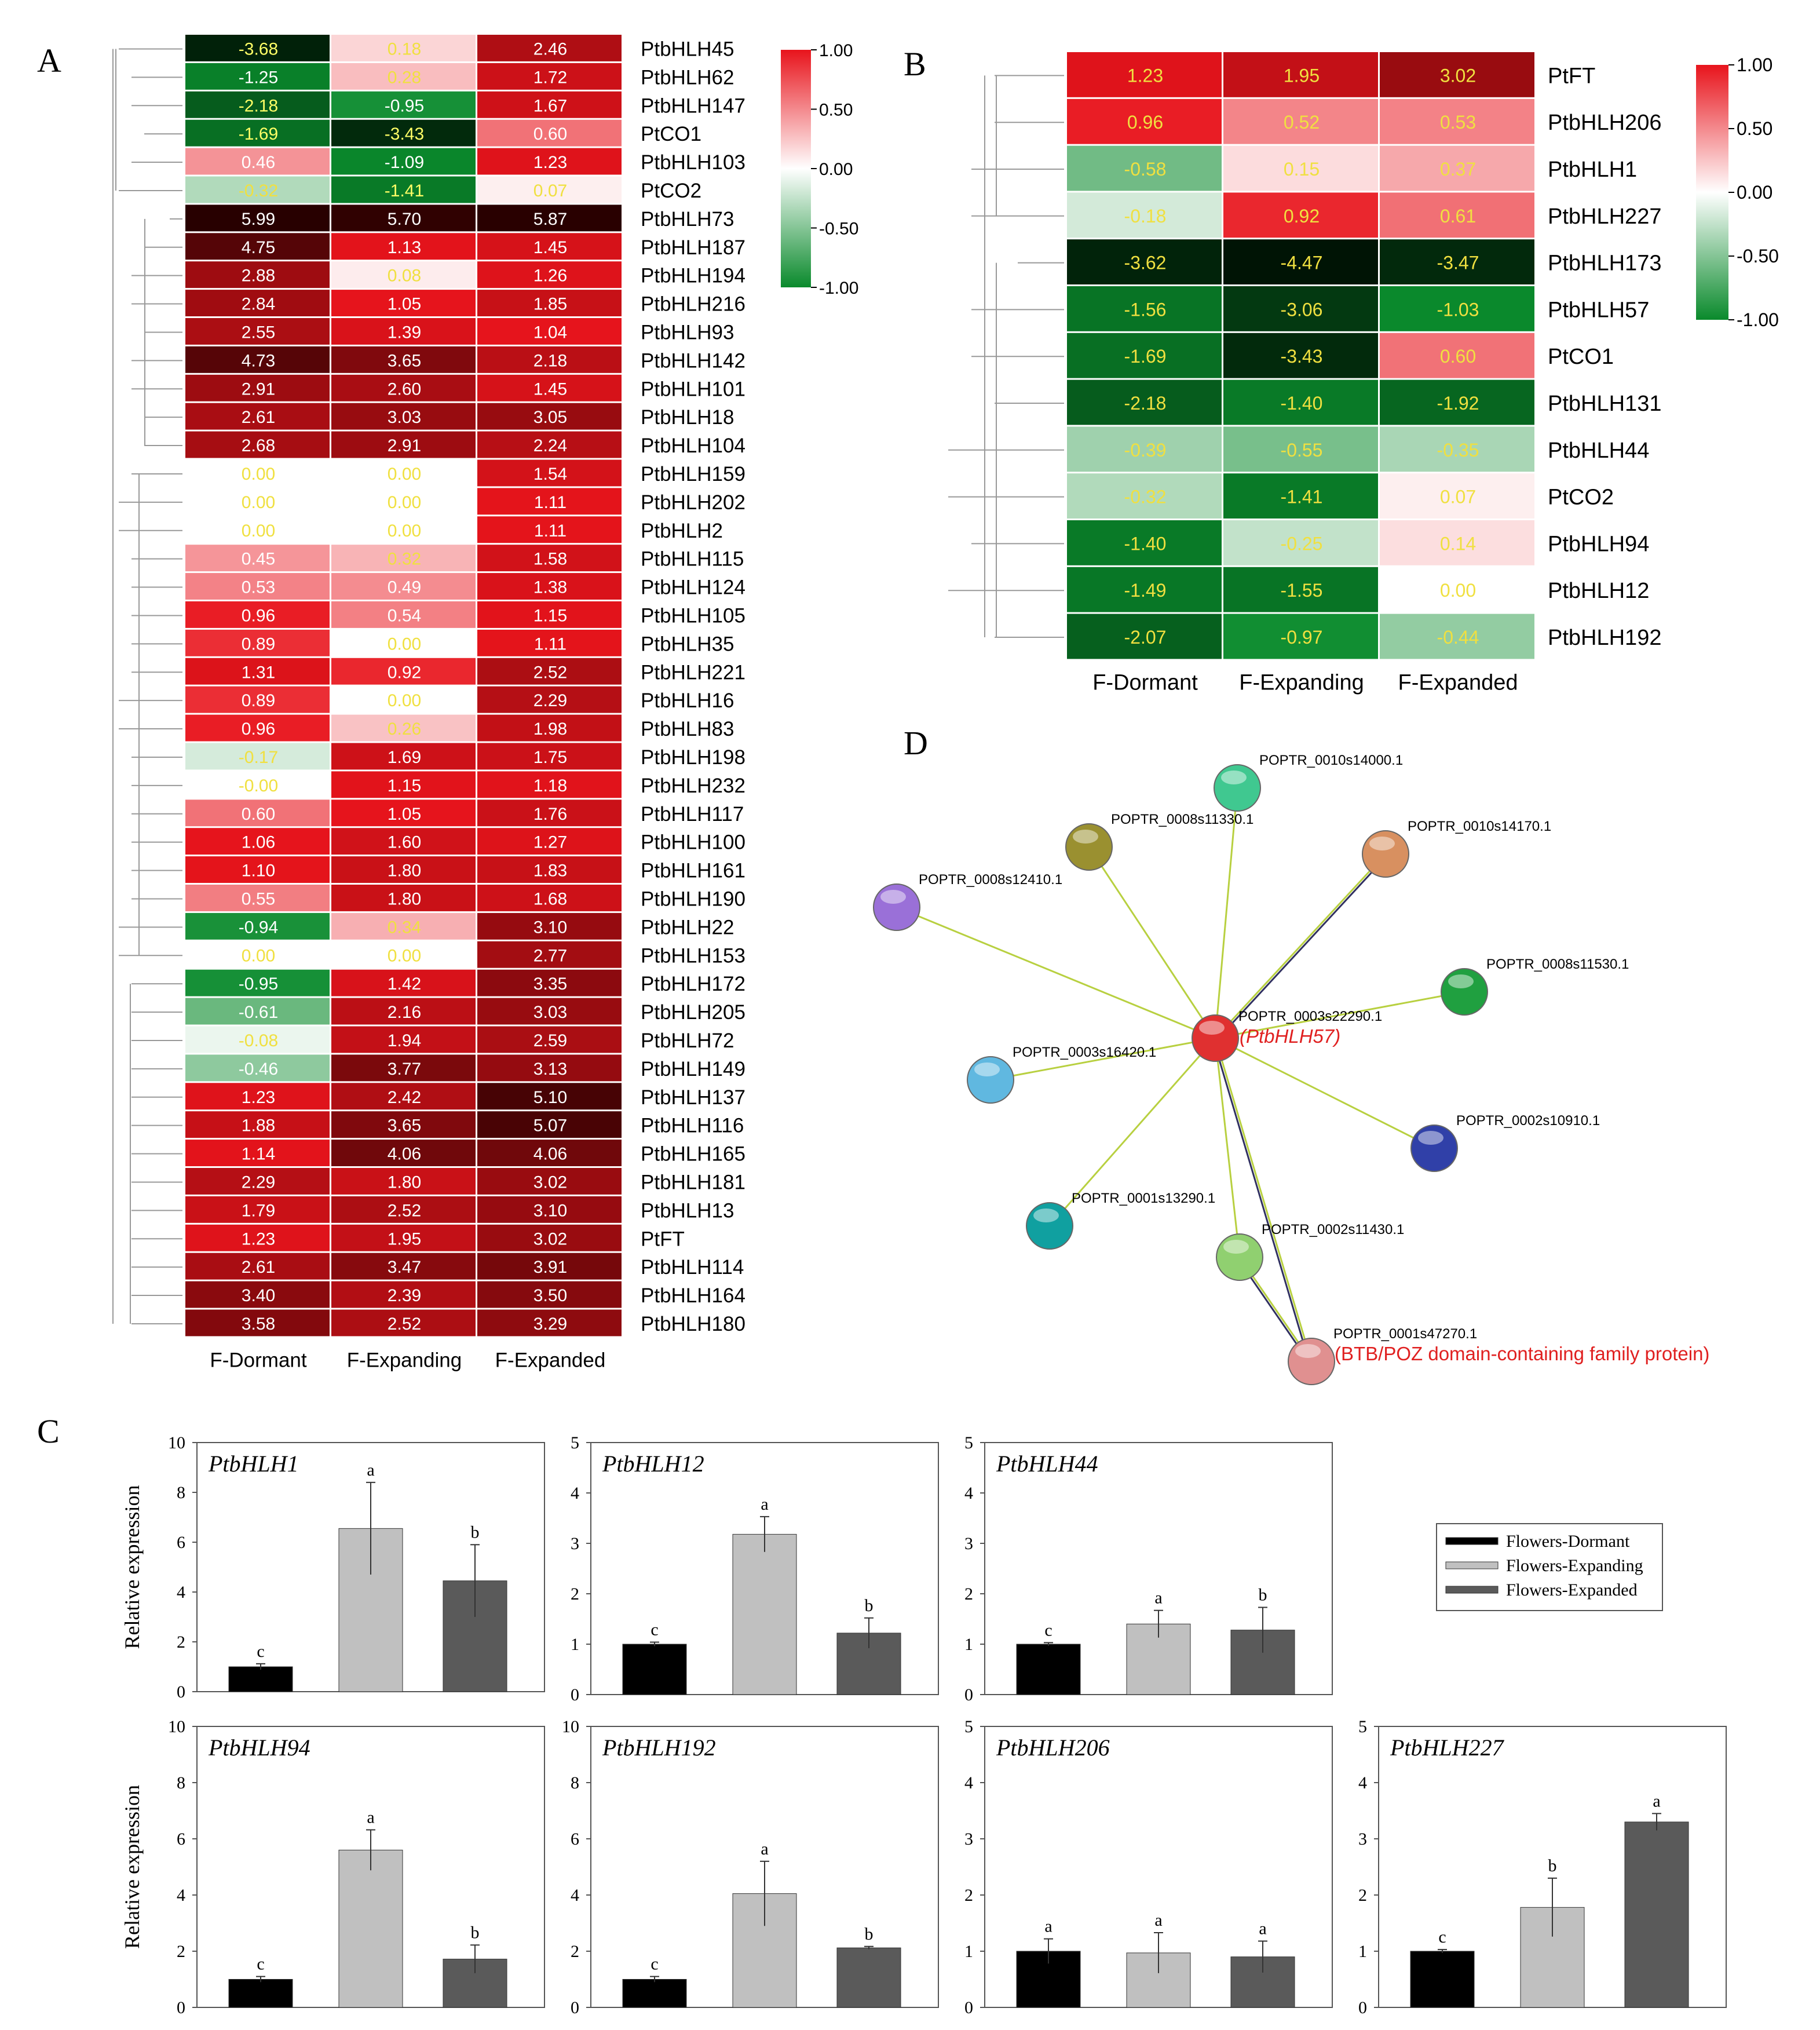 The image size is (1820, 2030). I want to click on heat-cell-value: -0.94, so click(258, 927).